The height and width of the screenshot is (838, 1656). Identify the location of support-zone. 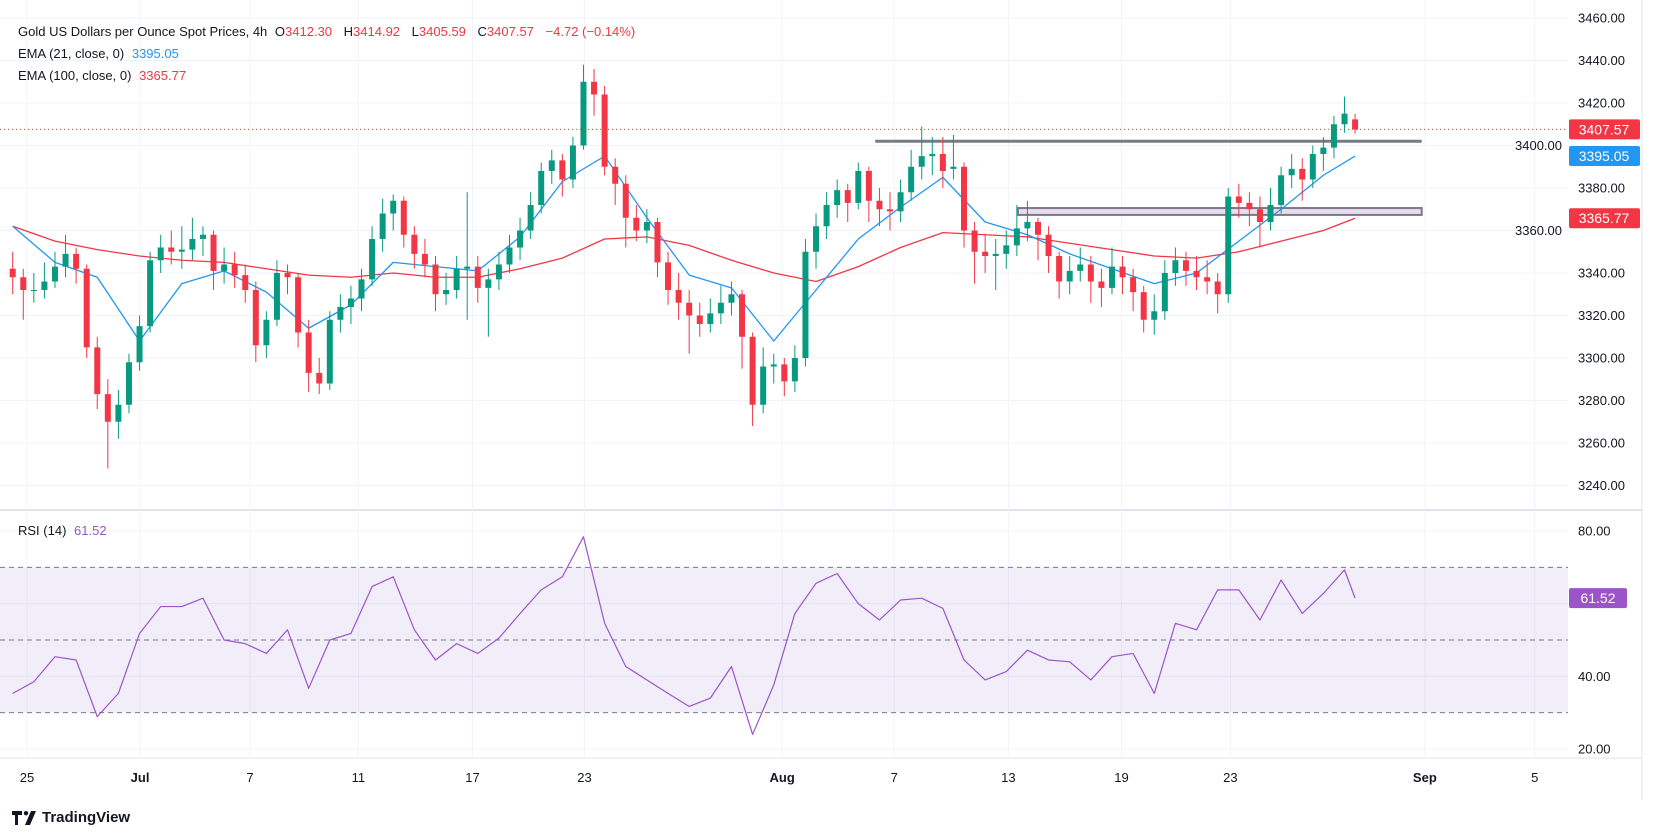
(1219, 211).